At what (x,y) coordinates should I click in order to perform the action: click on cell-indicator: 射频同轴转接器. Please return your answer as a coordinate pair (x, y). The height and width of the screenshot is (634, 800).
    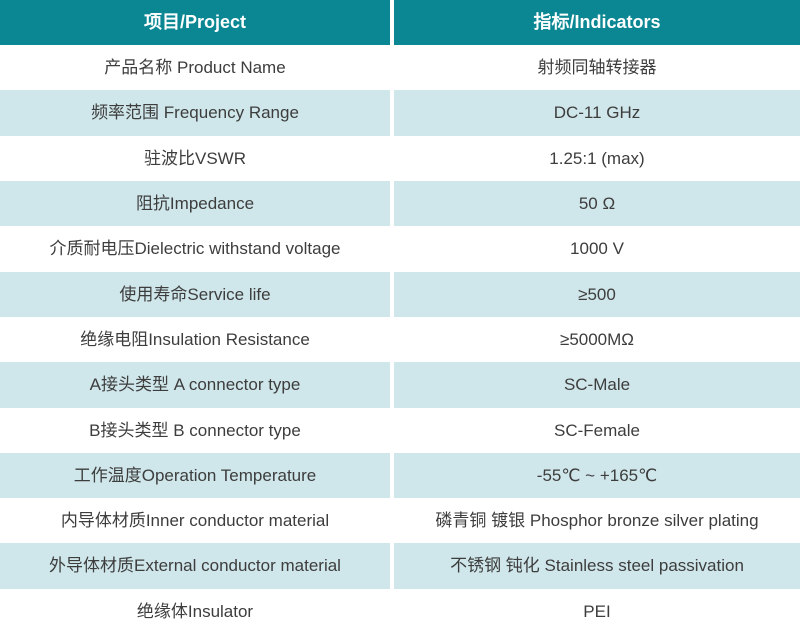
    Looking at the image, I should click on (597, 68).